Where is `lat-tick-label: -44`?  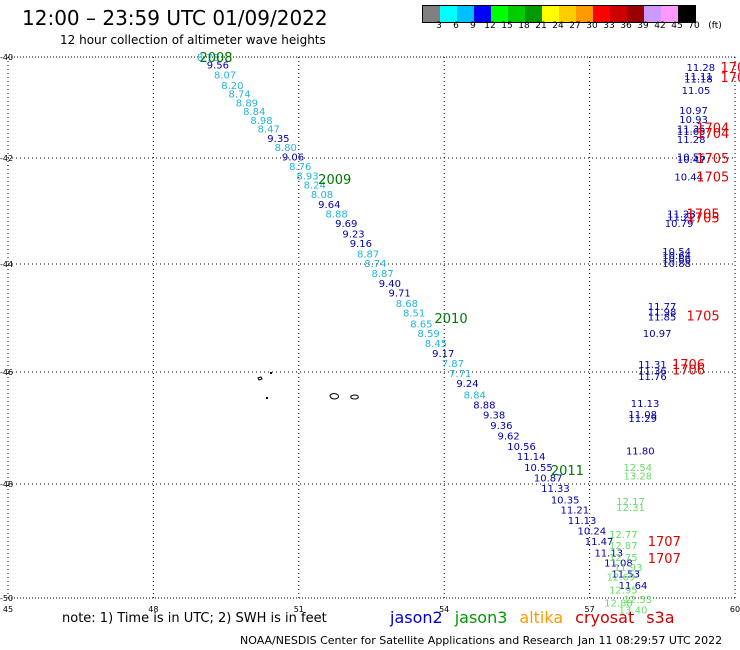
lat-tick-label: -44 is located at coordinates (6, 264).